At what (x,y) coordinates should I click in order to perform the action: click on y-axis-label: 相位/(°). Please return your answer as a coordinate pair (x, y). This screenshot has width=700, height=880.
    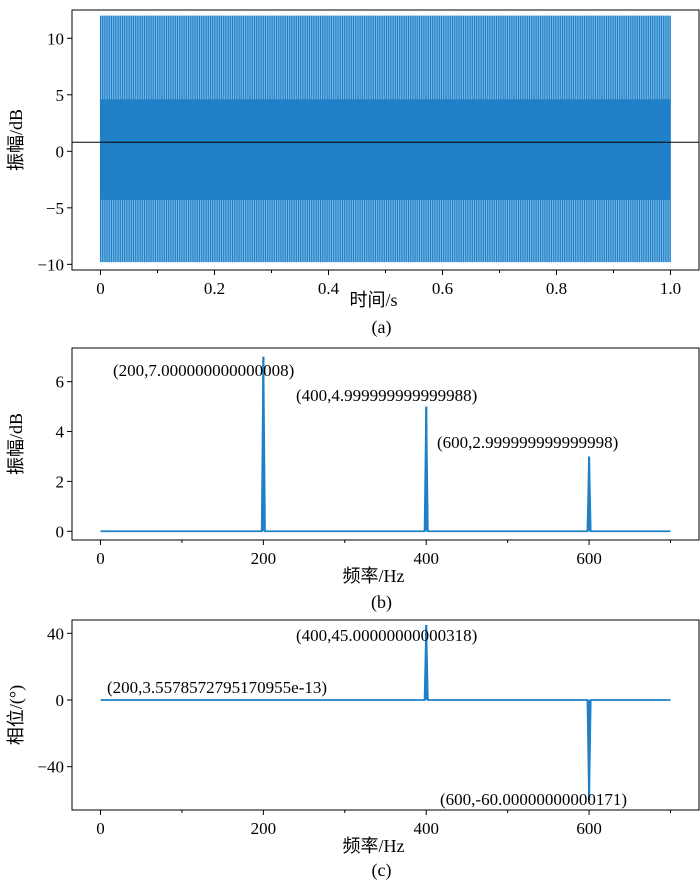
    Looking at the image, I should click on (16, 715).